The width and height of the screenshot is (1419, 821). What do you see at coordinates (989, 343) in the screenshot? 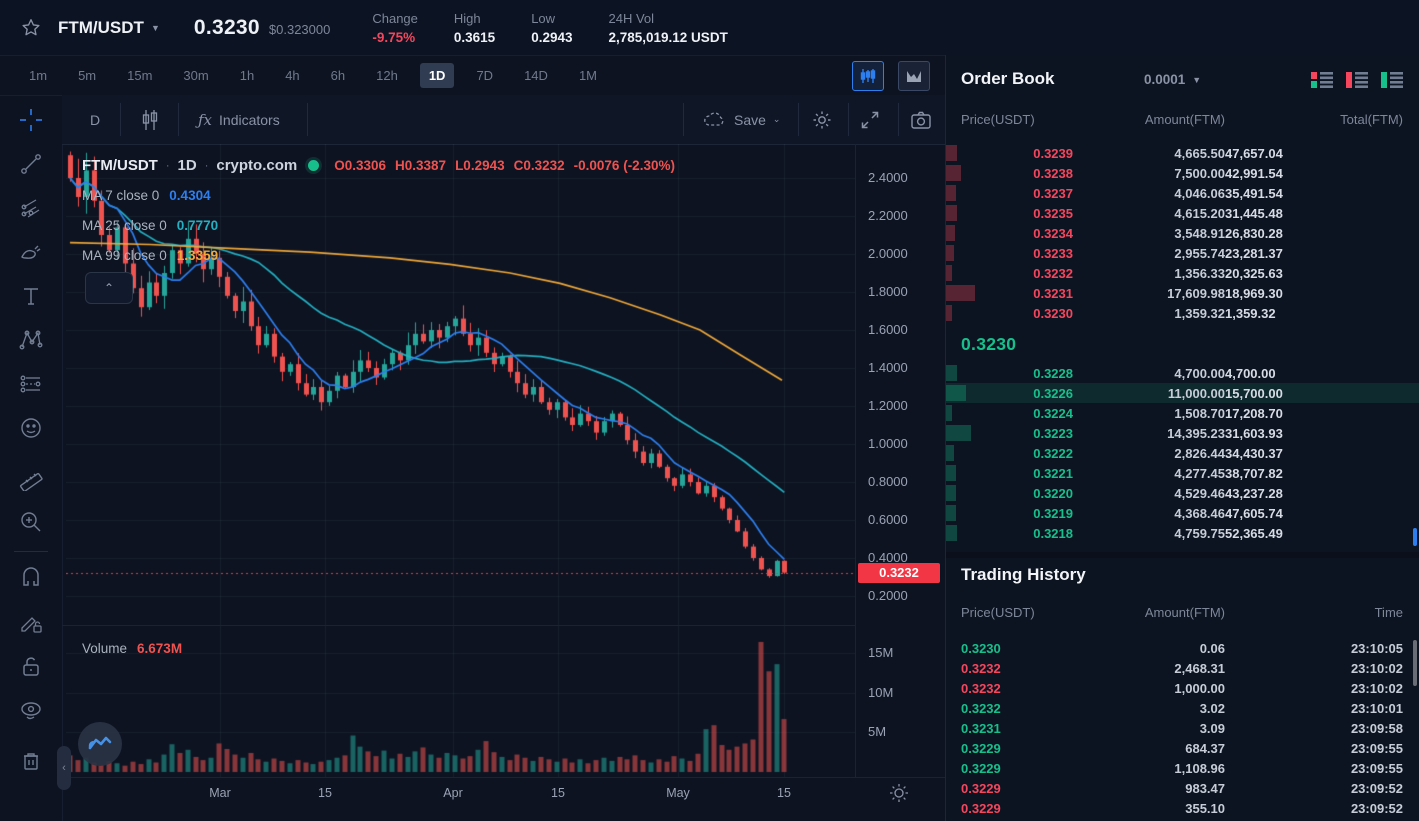
I see `order-book-last-price: 0.3230` at bounding box center [989, 343].